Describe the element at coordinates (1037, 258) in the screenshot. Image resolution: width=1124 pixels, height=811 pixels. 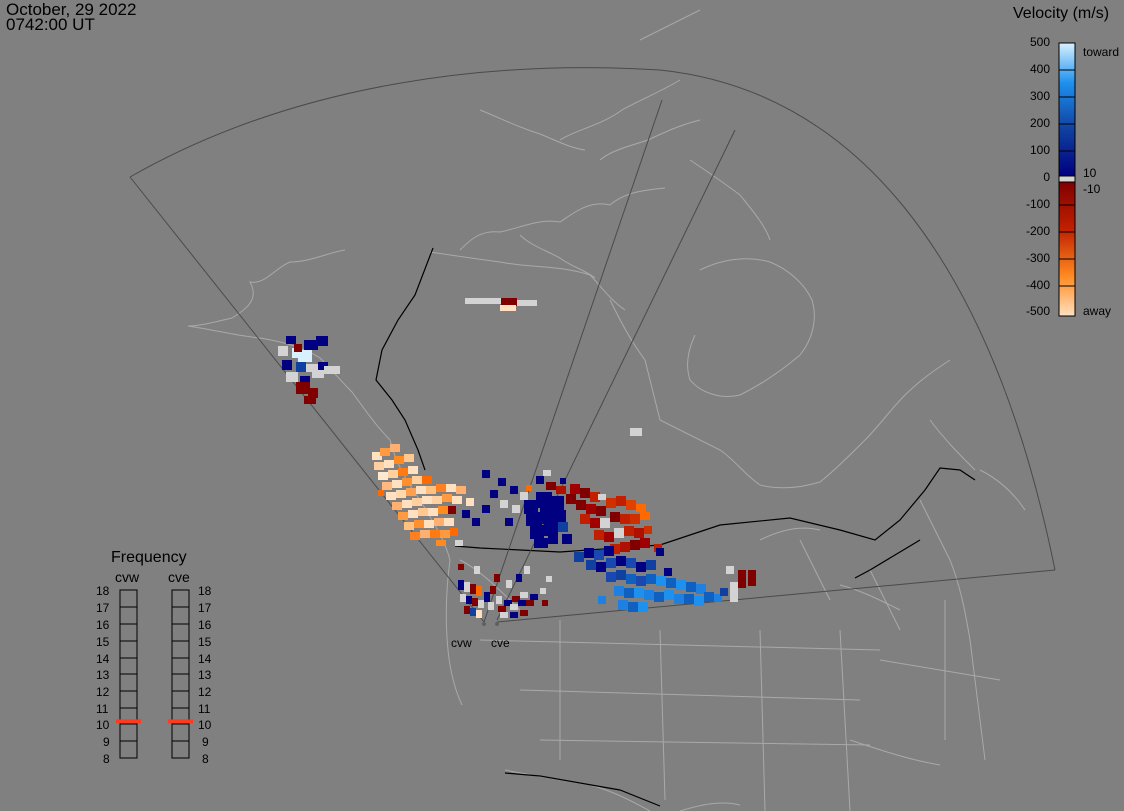
I see `colorbar-tick: -300` at that location.